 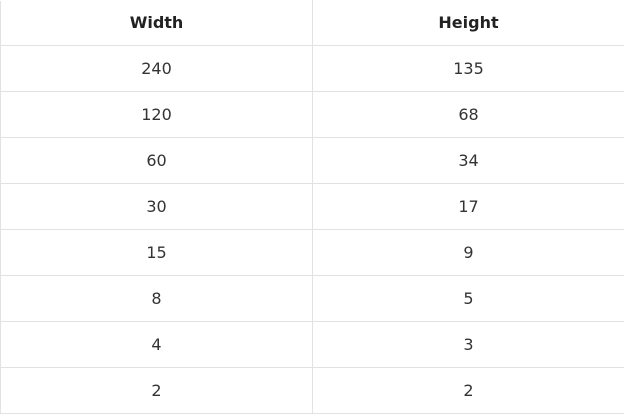 I want to click on table-row: 2 2, so click(x=312, y=390).